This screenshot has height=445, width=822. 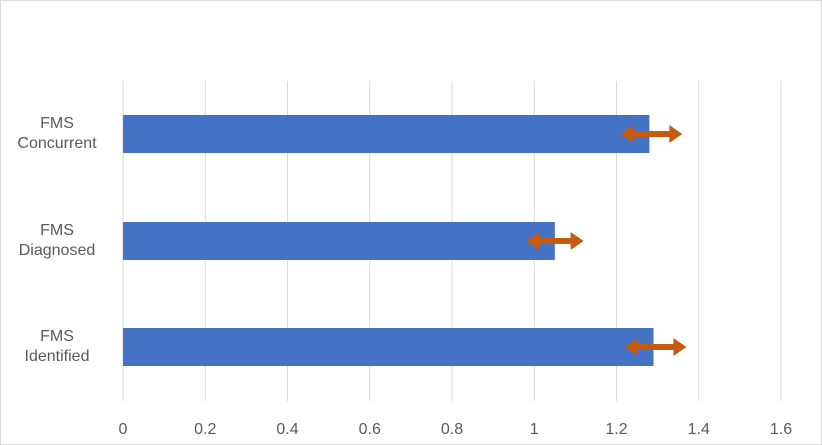 What do you see at coordinates (57, 133) in the screenshot?
I see `category-label: FMS Concurrent` at bounding box center [57, 133].